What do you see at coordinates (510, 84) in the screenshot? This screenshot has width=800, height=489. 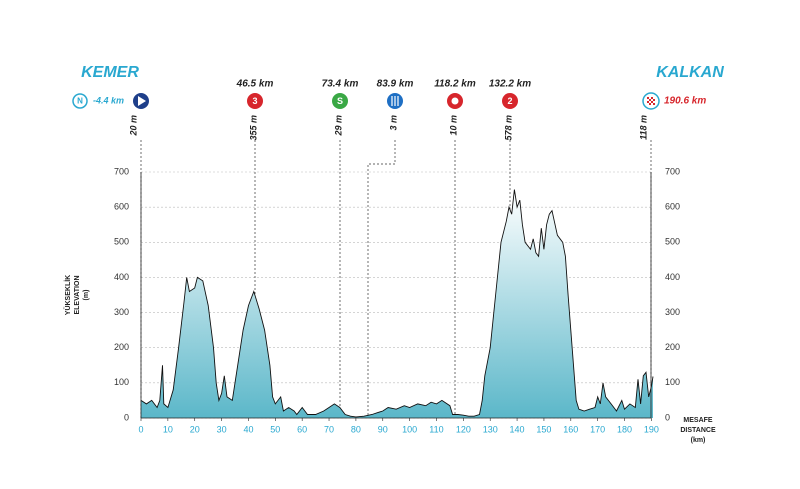 I see `marker-distance: 132.2 km` at bounding box center [510, 84].